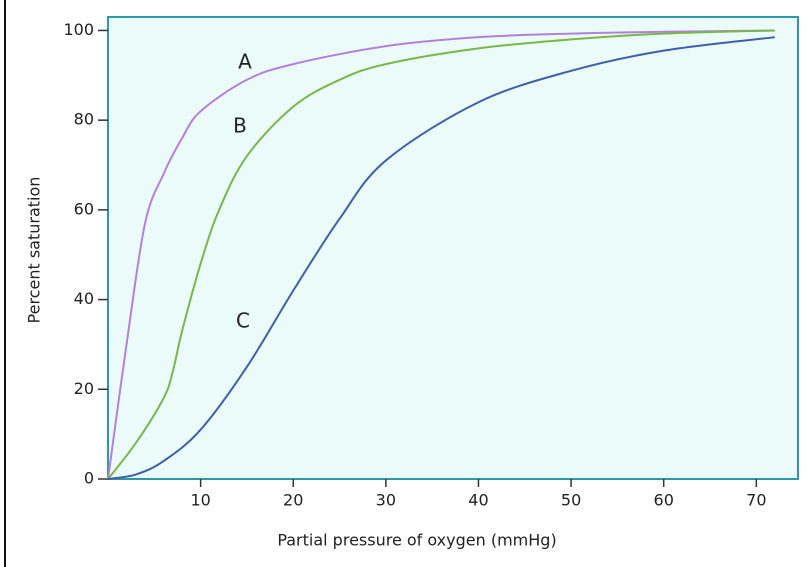 The width and height of the screenshot is (810, 567). I want to click on x-tick-label: 50, so click(571, 500).